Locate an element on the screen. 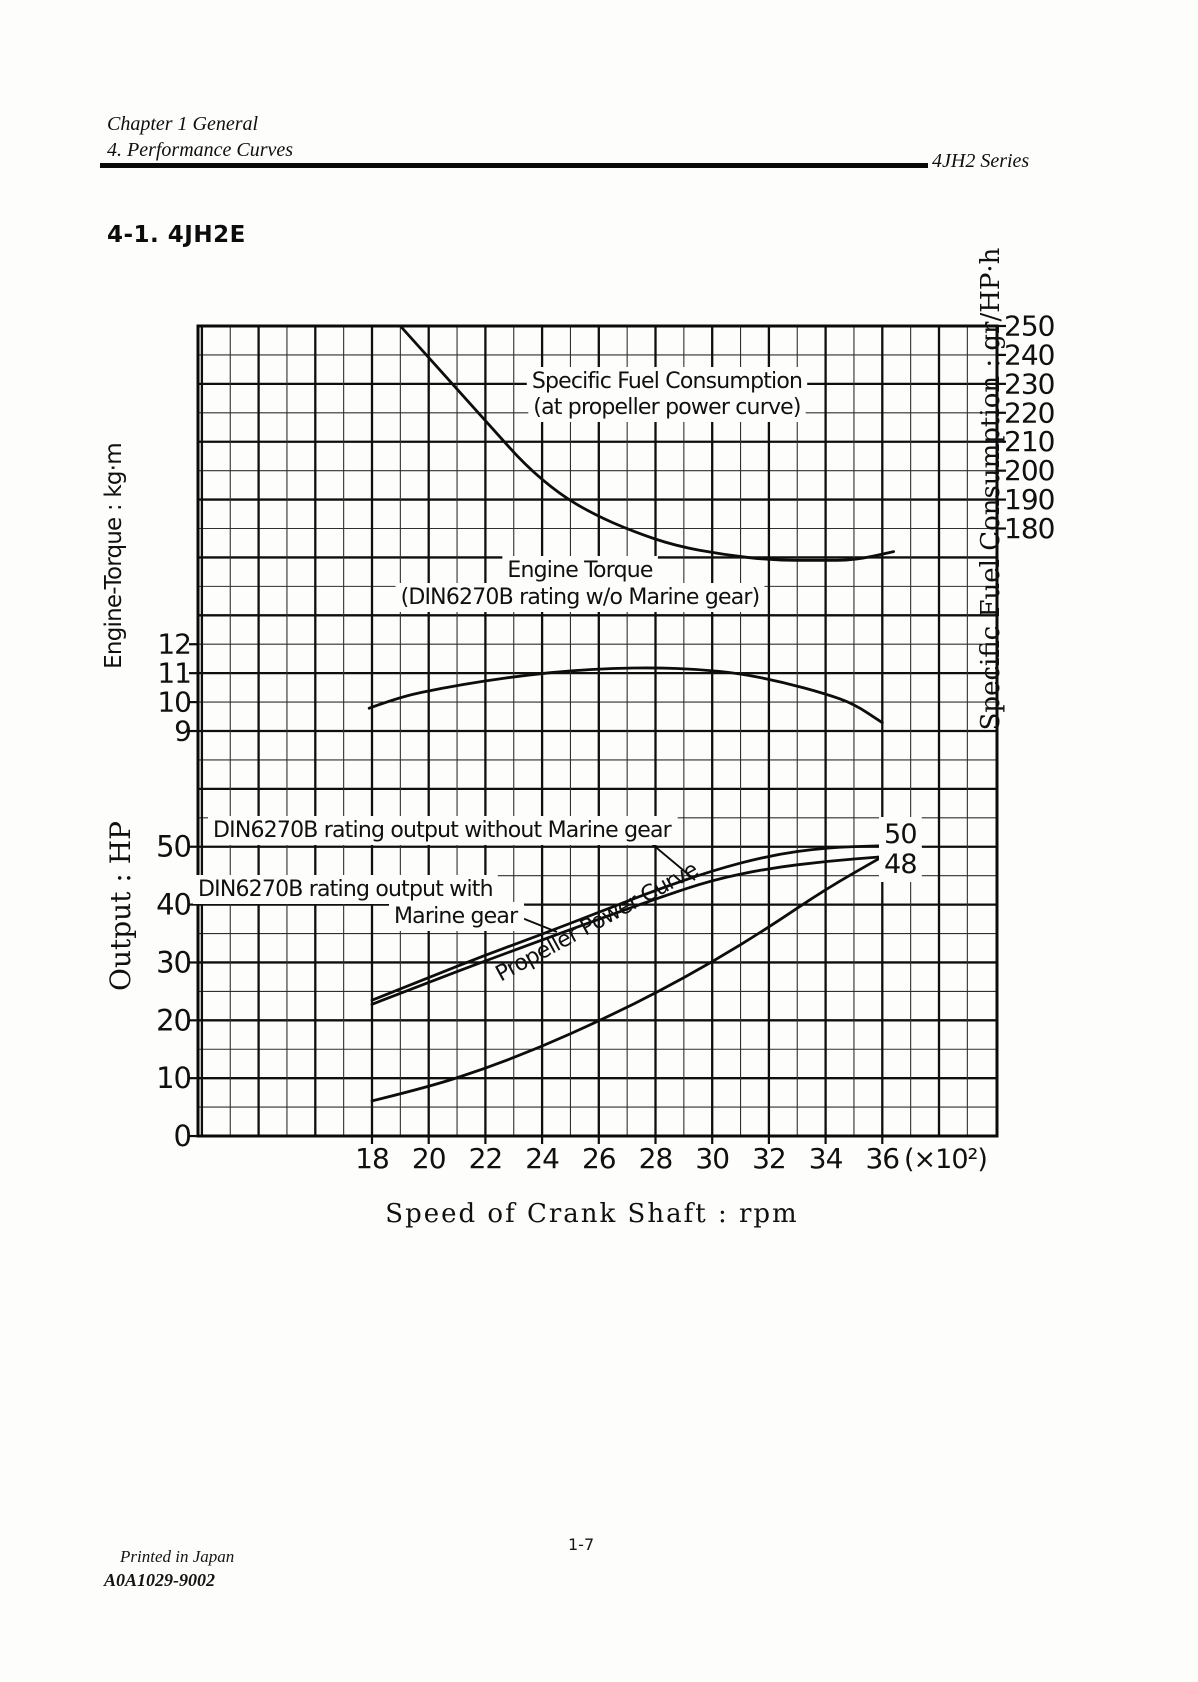  output-tick-label: 10 is located at coordinates (173, 1078).